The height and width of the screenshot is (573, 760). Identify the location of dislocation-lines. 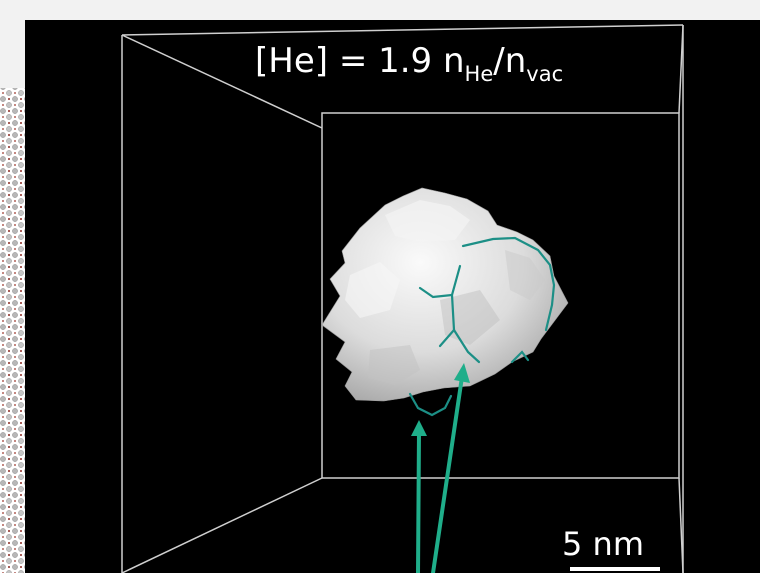
(482, 326).